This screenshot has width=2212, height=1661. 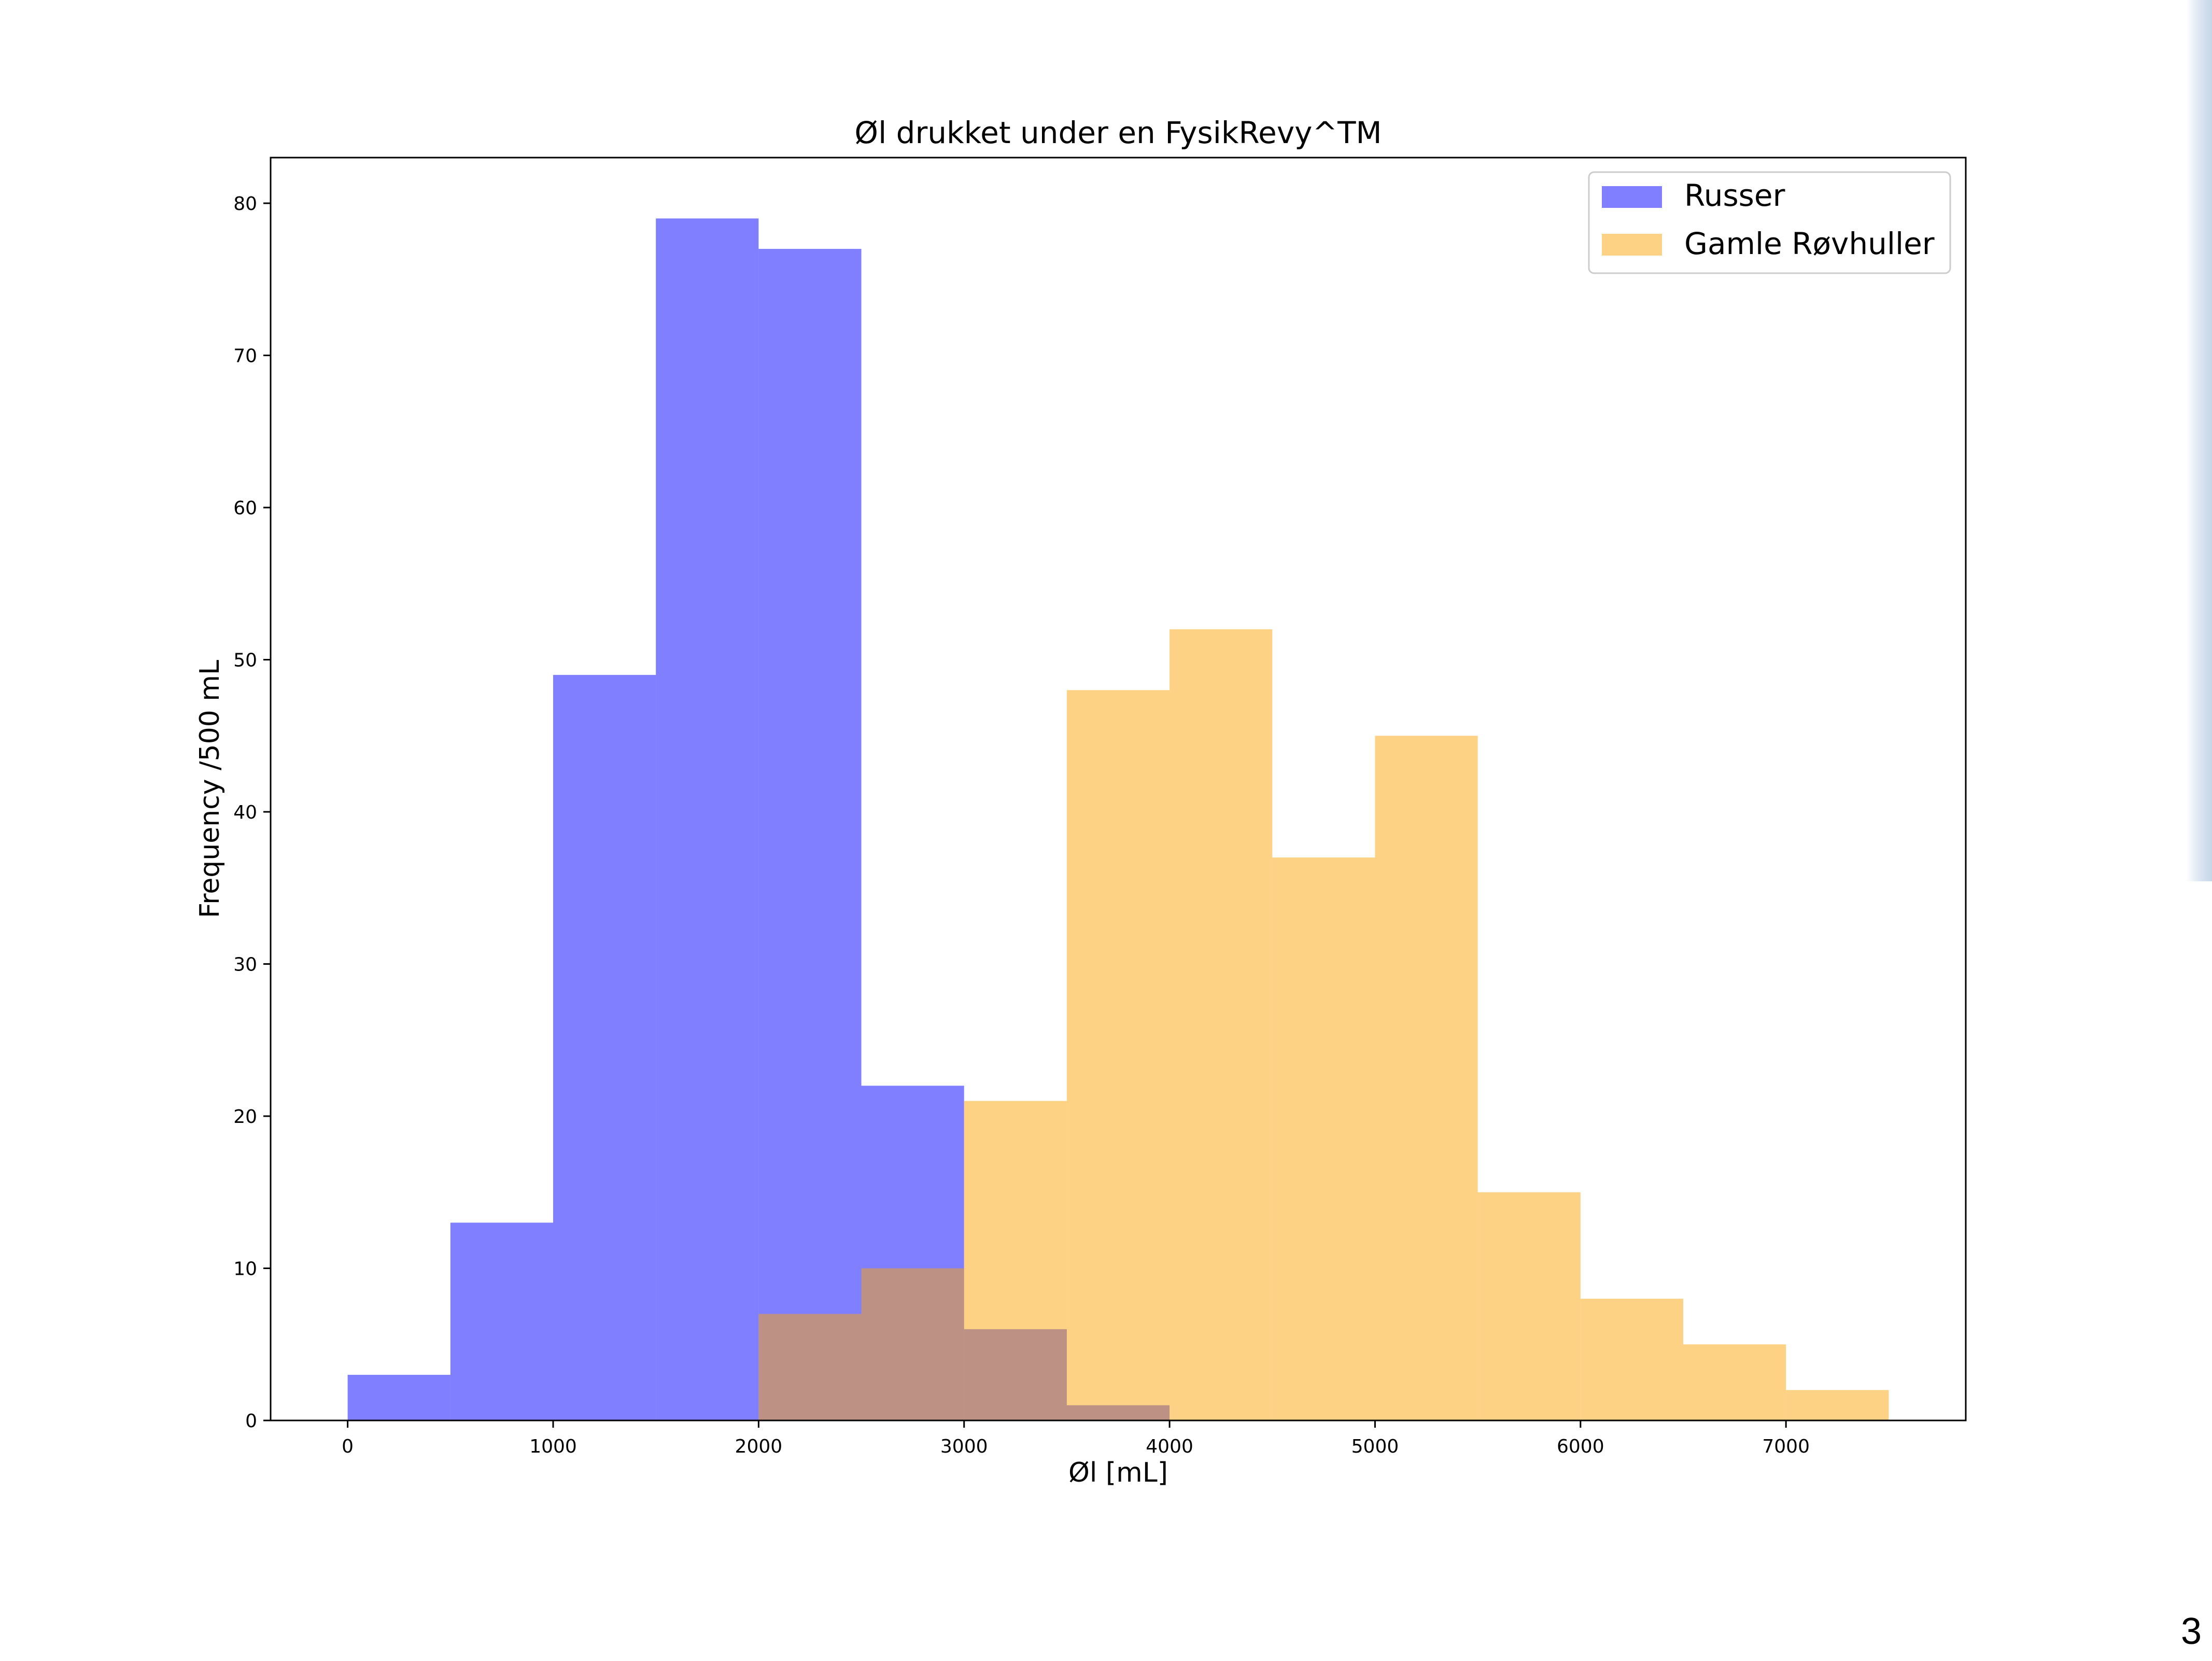 What do you see at coordinates (245, 356) in the screenshot?
I see `y-tick-label: 70` at bounding box center [245, 356].